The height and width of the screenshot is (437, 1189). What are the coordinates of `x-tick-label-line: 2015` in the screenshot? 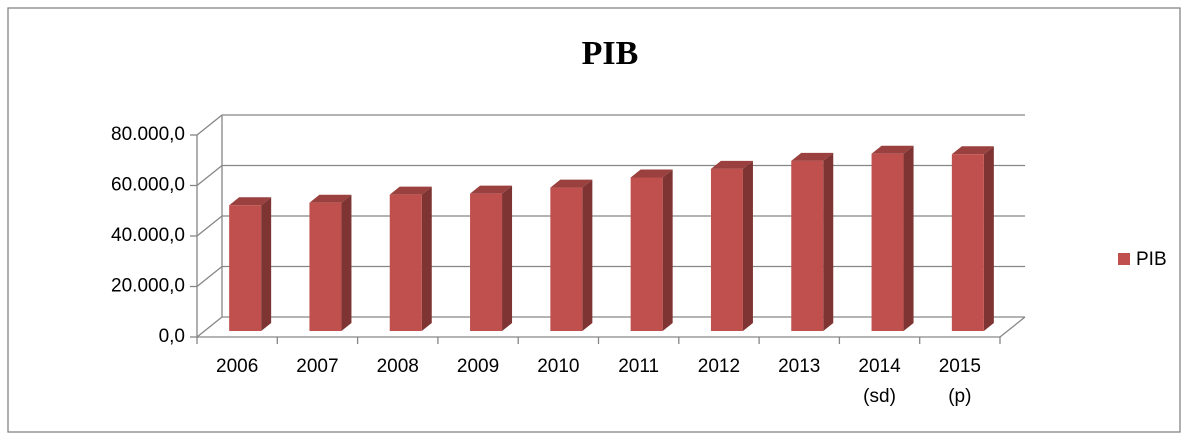 It's located at (960, 366).